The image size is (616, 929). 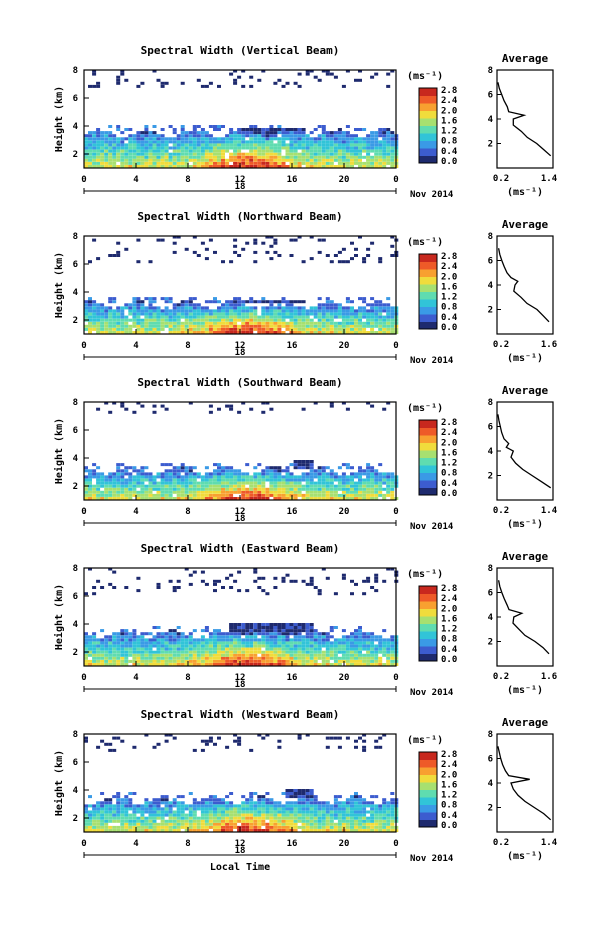 What do you see at coordinates (449, 162) in the screenshot?
I see `colorbar-tick-label: 0.0` at bounding box center [449, 162].